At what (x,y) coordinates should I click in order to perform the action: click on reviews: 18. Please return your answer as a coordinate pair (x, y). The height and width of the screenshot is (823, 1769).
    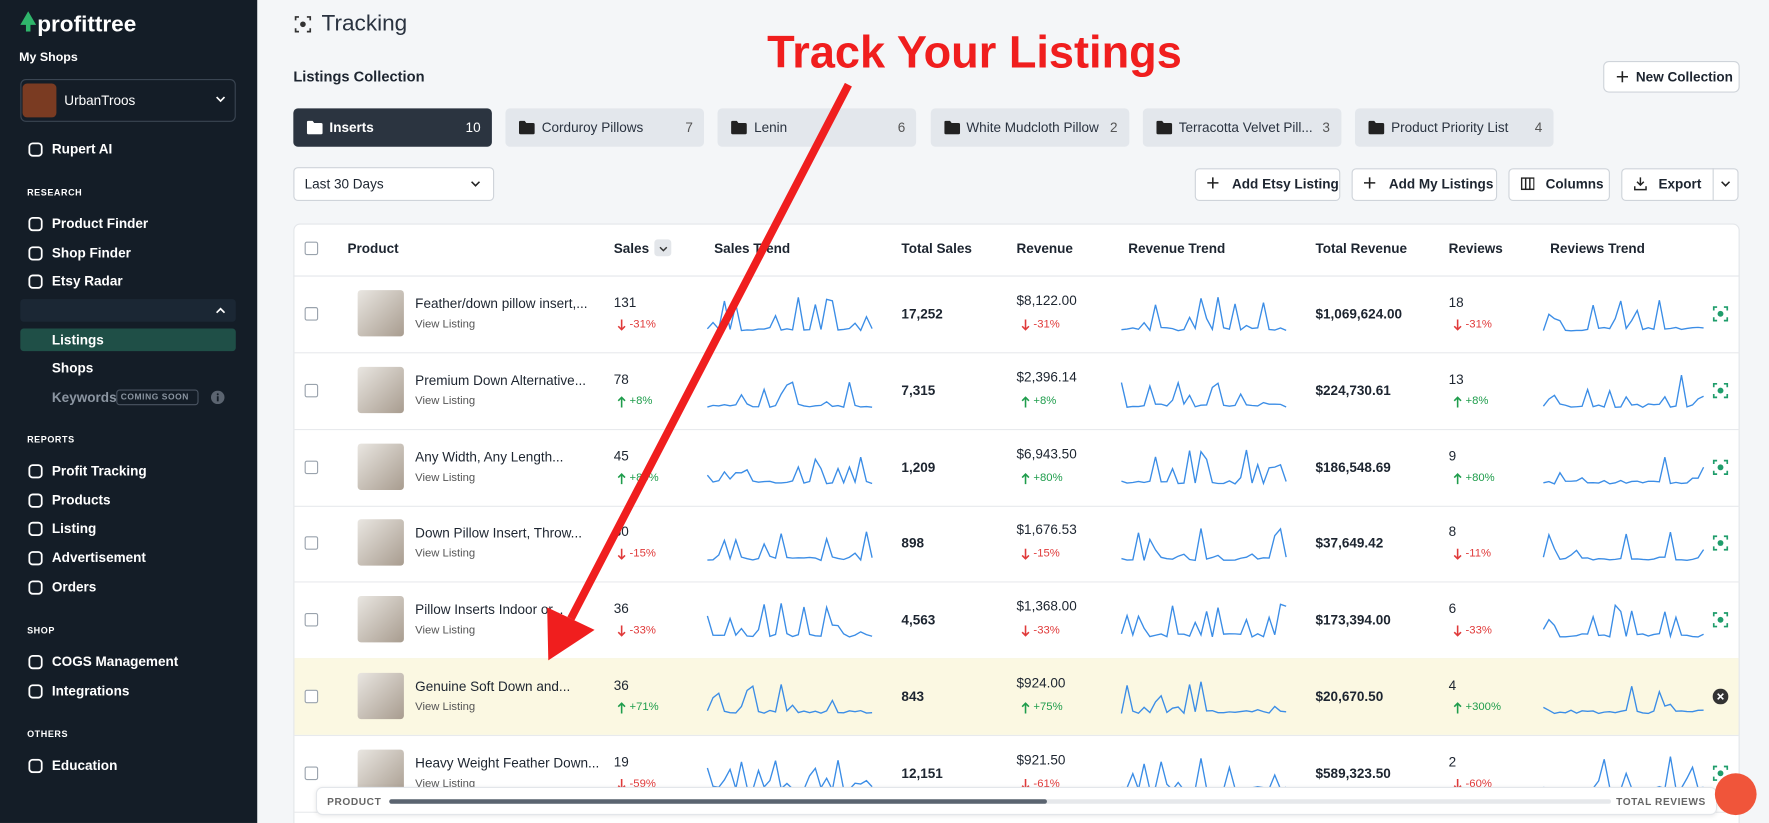
    Looking at the image, I should click on (1456, 302).